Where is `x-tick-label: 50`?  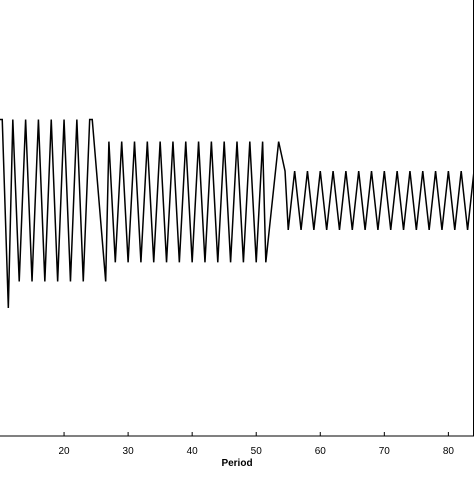
x-tick-label: 50 is located at coordinates (257, 451).